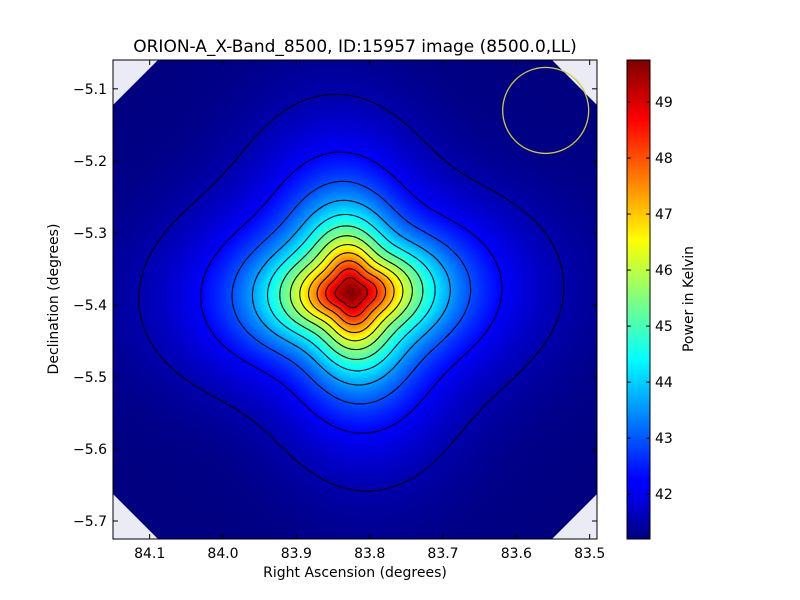 The image size is (800, 600). I want to click on x-tick-label: 84.0, so click(222, 554).